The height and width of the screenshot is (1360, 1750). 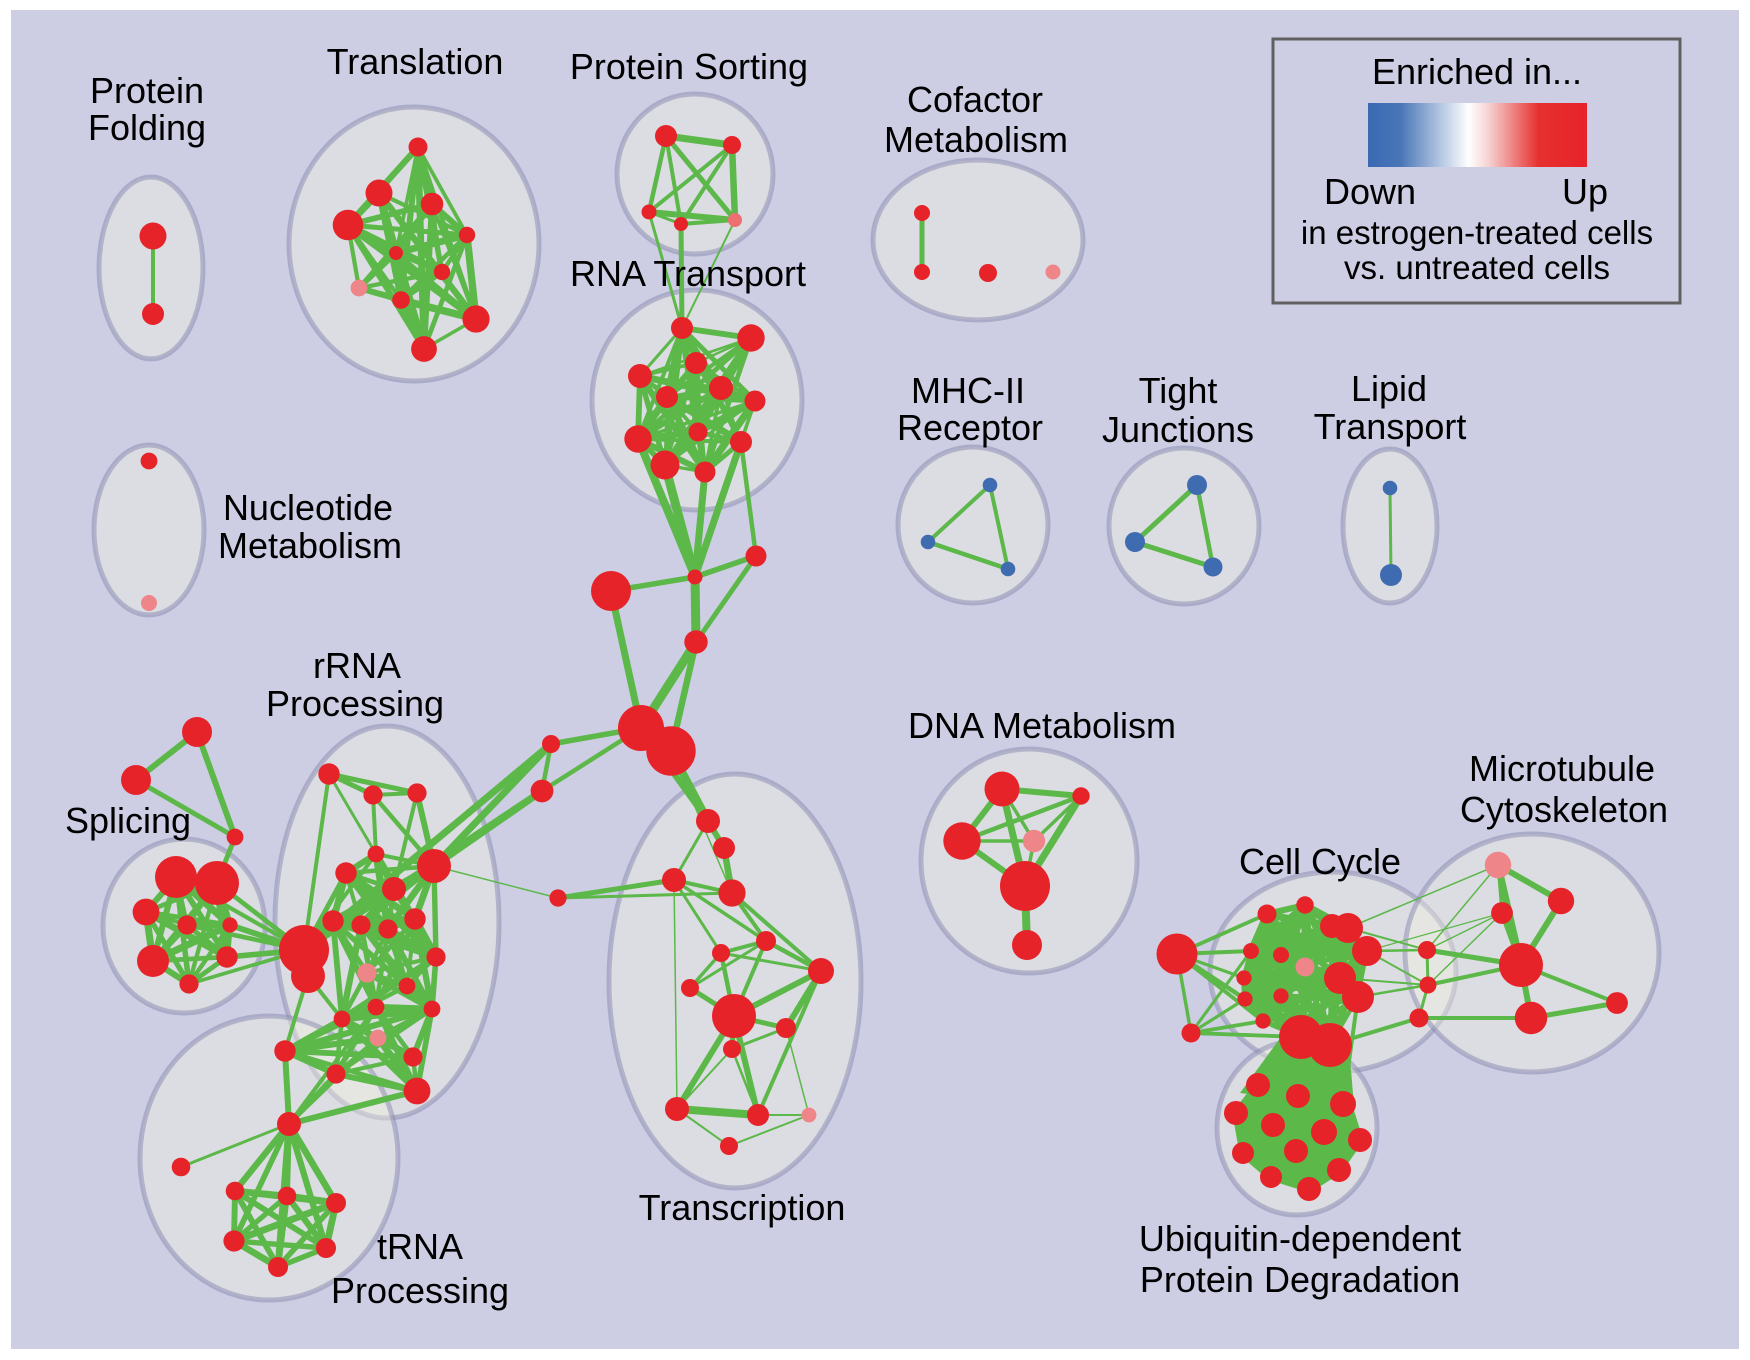 What do you see at coordinates (415, 61) in the screenshot?
I see `svg-text: Translation` at bounding box center [415, 61].